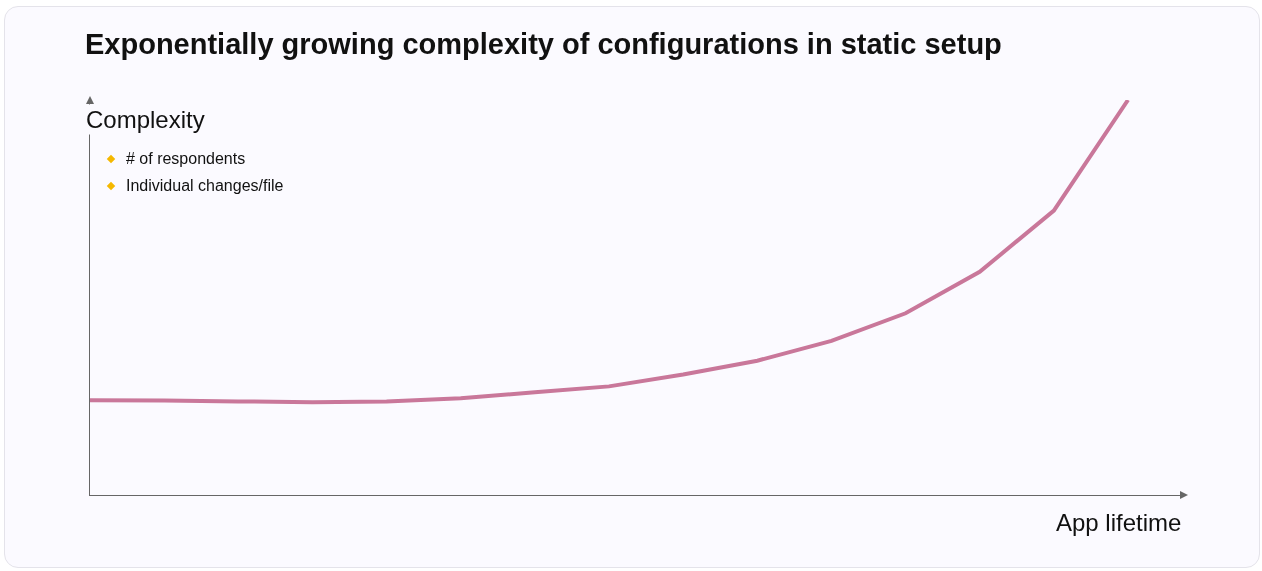 The height and width of the screenshot is (571, 1262). Describe the element at coordinates (145, 119) in the screenshot. I see `y-axis-title: Complexity` at that location.